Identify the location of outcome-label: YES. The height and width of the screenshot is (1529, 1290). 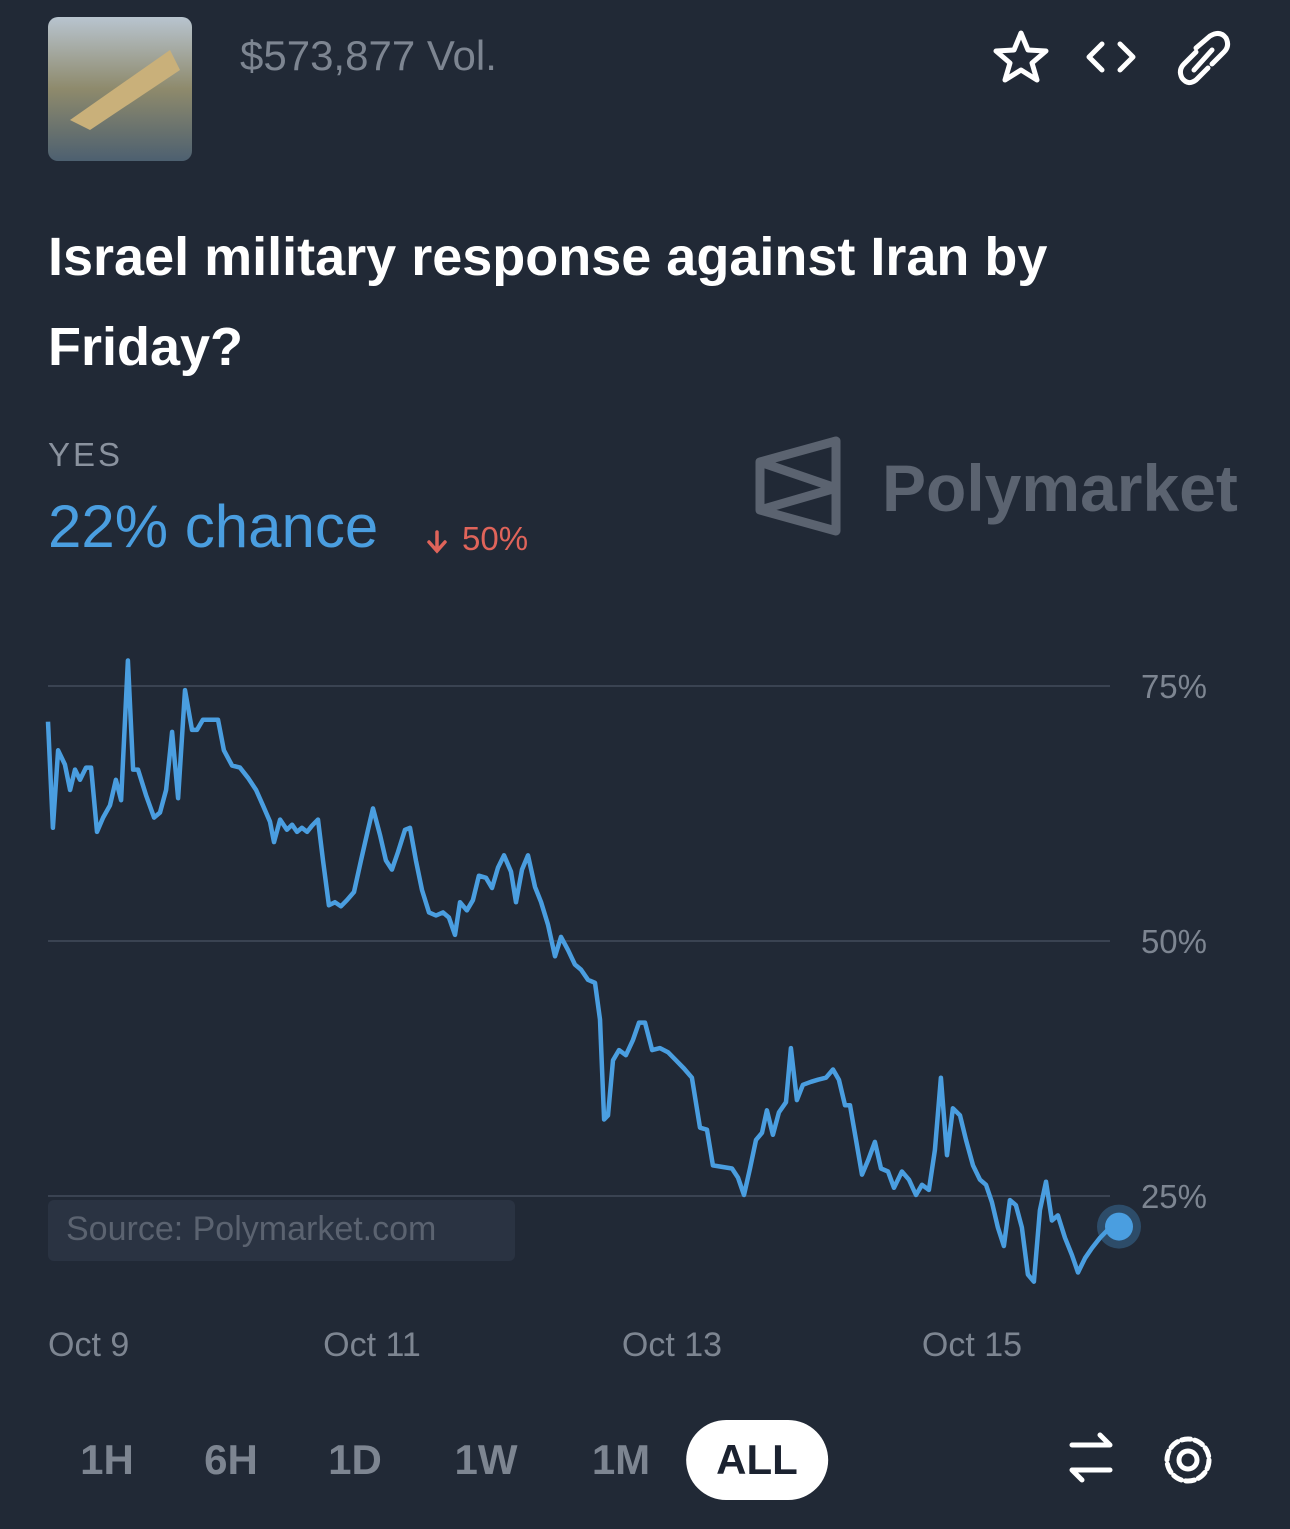
(86, 454).